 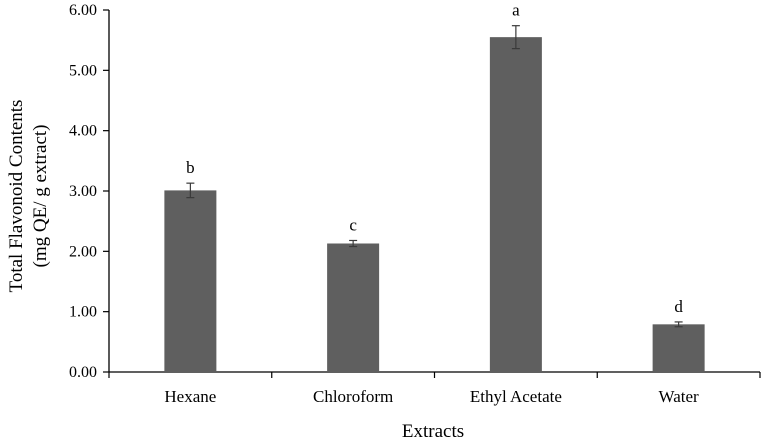 I want to click on bar-ethyl-acetate, so click(x=515, y=205).